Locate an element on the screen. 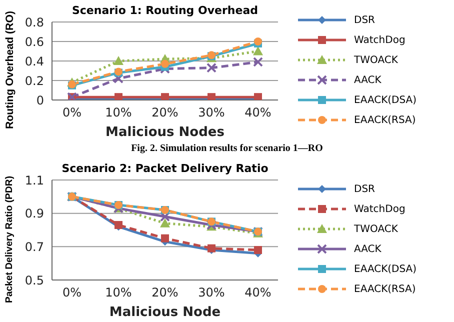 The width and height of the screenshot is (454, 322). y-tick-label: 0.2 is located at coordinates (34, 81).